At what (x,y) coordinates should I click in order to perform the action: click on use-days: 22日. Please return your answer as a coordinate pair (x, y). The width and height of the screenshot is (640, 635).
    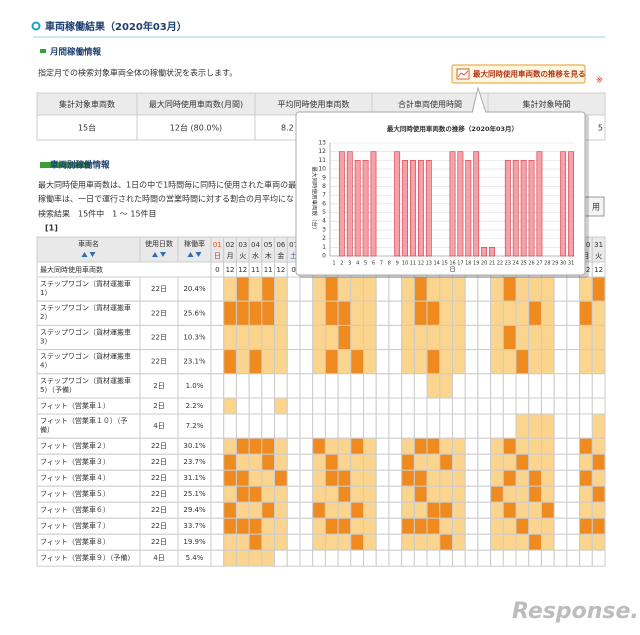
    Looking at the image, I should click on (159, 289).